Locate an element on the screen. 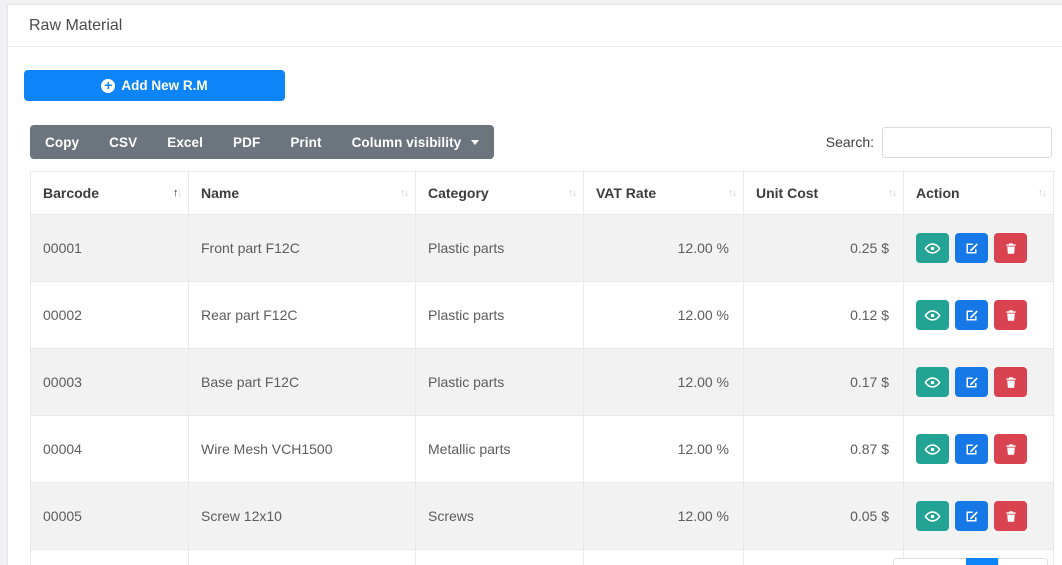 The image size is (1062, 565). csv-button: CSV is located at coordinates (123, 142).